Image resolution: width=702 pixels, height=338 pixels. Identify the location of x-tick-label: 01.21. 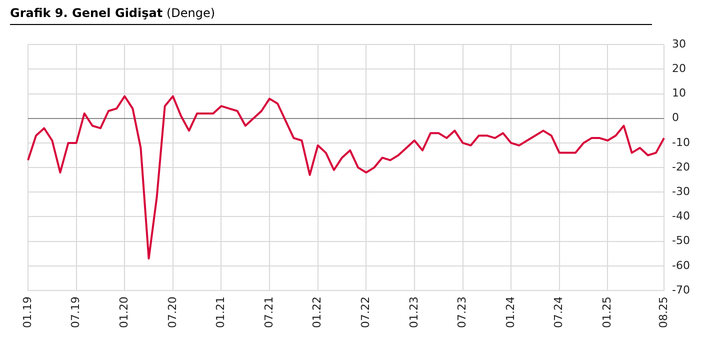
(221, 312).